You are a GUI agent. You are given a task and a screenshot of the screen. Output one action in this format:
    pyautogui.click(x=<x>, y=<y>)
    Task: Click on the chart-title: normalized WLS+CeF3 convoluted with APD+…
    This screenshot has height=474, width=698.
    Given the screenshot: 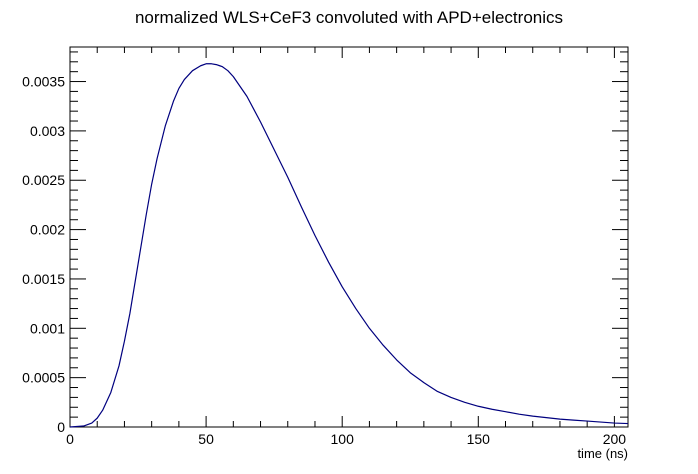 What is the action you would take?
    pyautogui.click(x=349, y=17)
    